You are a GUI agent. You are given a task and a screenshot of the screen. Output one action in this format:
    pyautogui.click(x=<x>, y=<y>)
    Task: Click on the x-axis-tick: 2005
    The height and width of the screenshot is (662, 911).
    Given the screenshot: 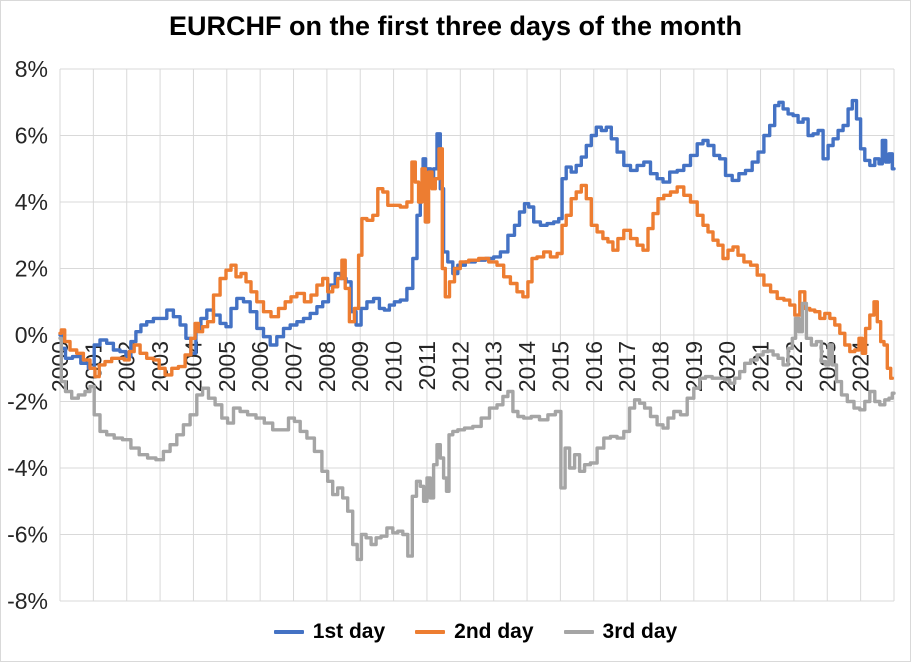 What is the action you would take?
    pyautogui.click(x=227, y=366)
    